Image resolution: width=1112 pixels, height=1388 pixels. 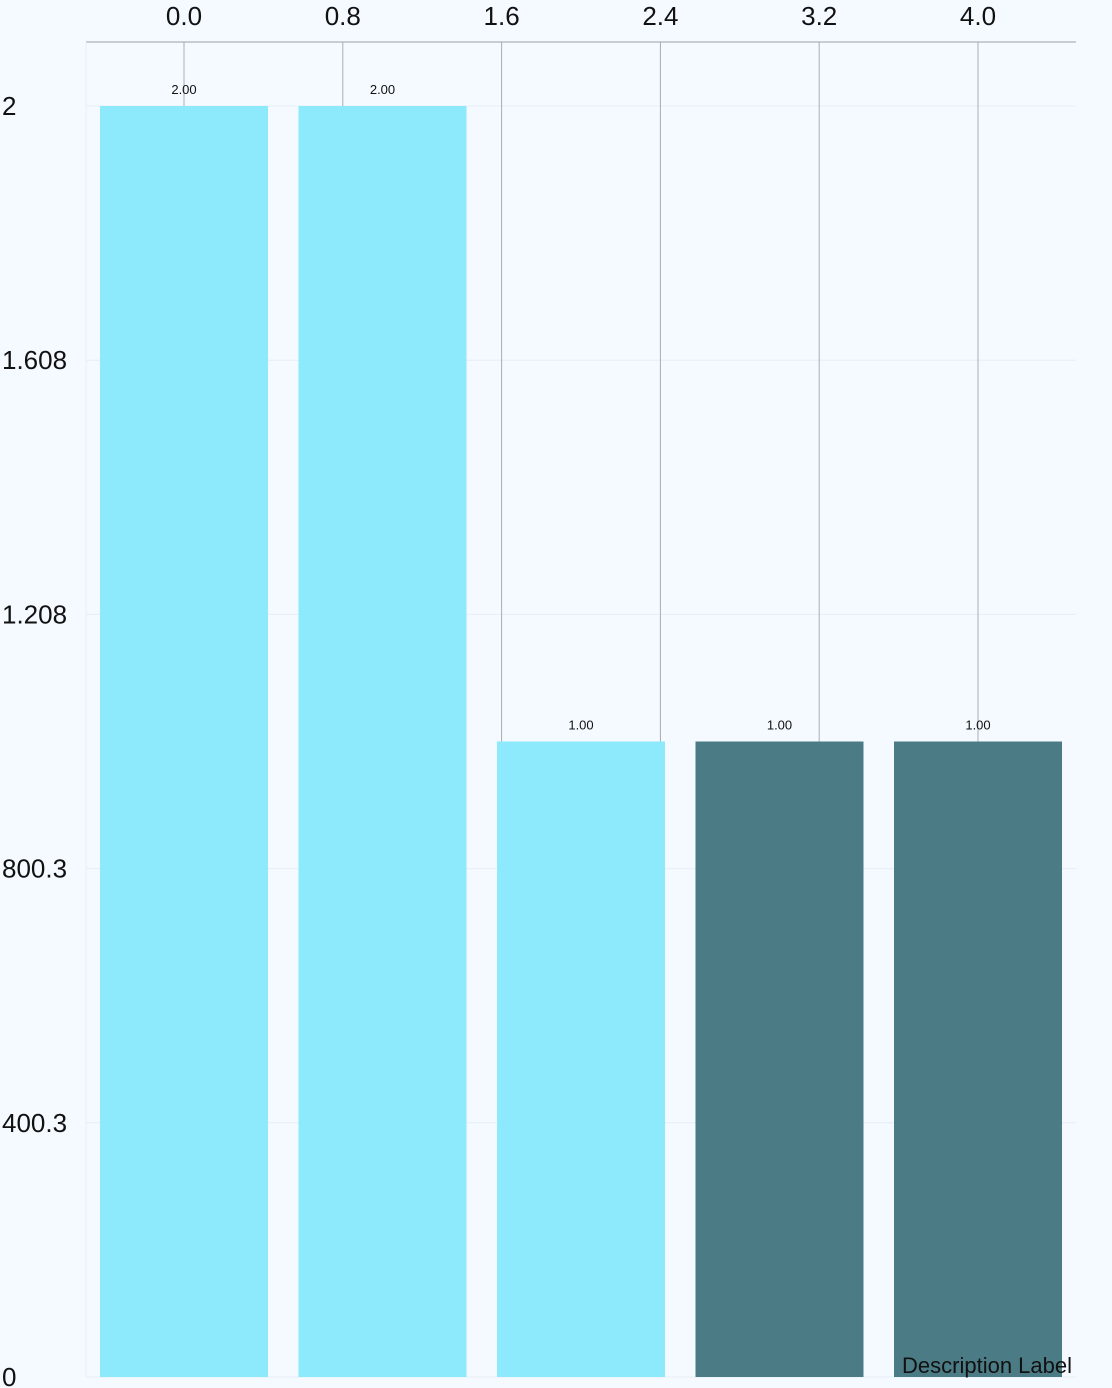 I want to click on x-tick-label: 1.6, so click(x=502, y=16).